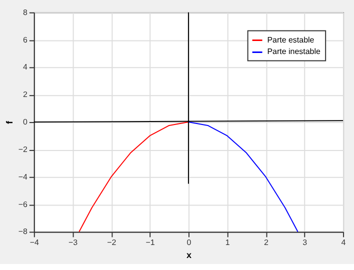 This screenshot has height=270, width=354. What do you see at coordinates (25, 95) in the screenshot?
I see `y-tick-label: 2` at bounding box center [25, 95].